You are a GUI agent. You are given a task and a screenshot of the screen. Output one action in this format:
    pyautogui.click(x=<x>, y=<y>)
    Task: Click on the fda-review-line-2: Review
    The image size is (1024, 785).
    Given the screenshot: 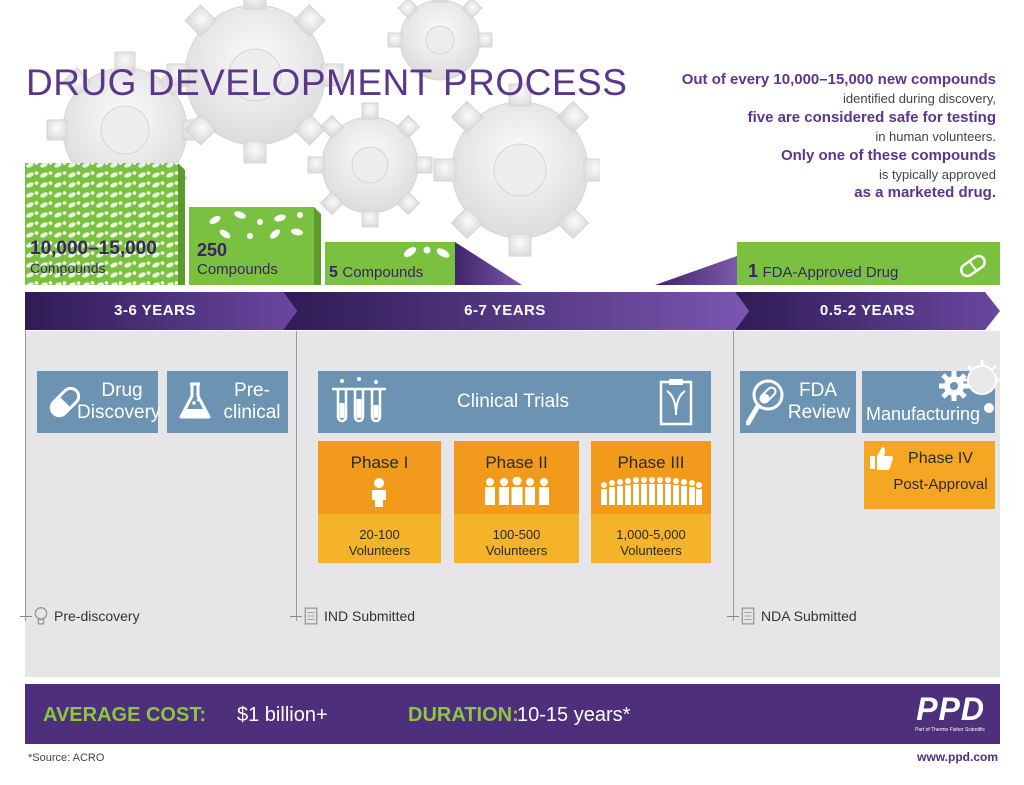 What is the action you would take?
    pyautogui.click(x=819, y=412)
    